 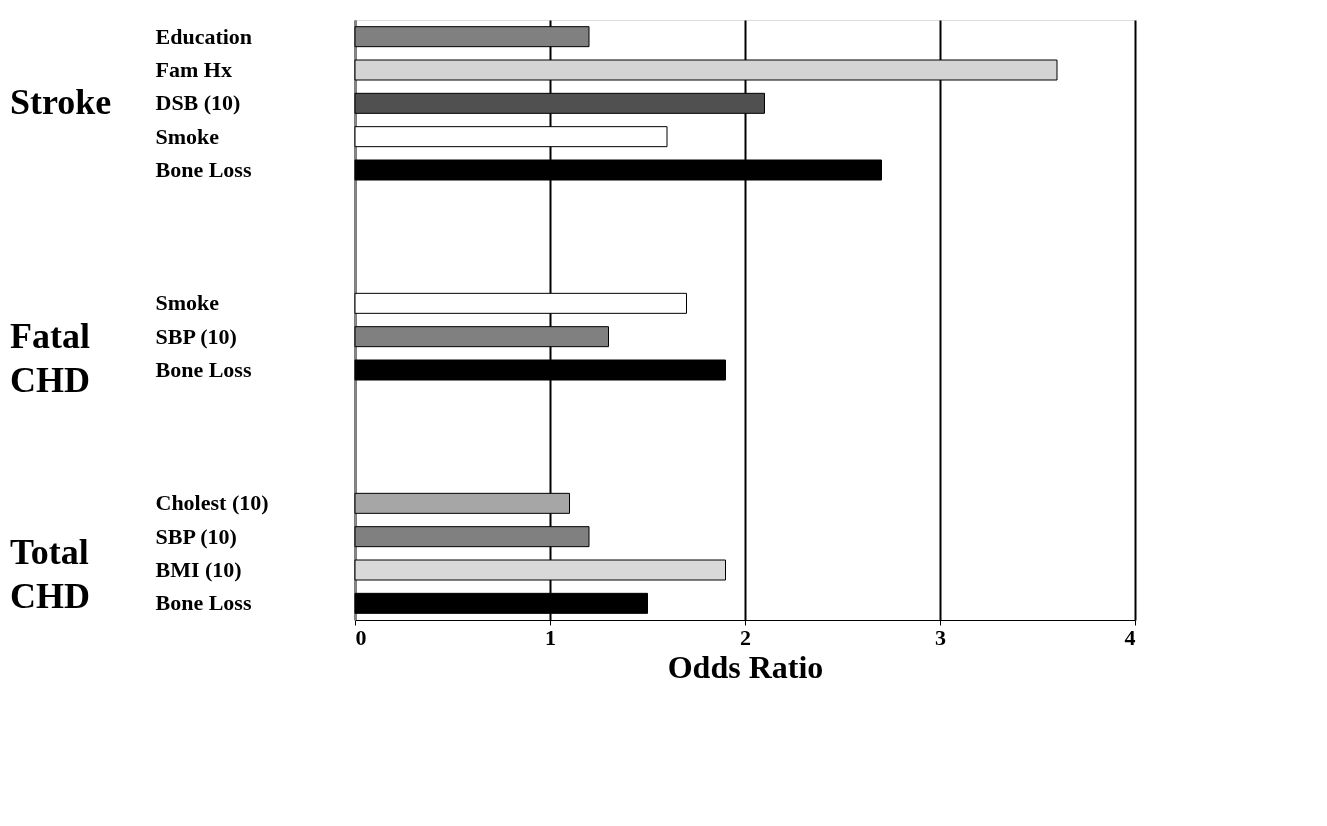 I want to click on x-tick-label: 1, so click(x=550, y=637).